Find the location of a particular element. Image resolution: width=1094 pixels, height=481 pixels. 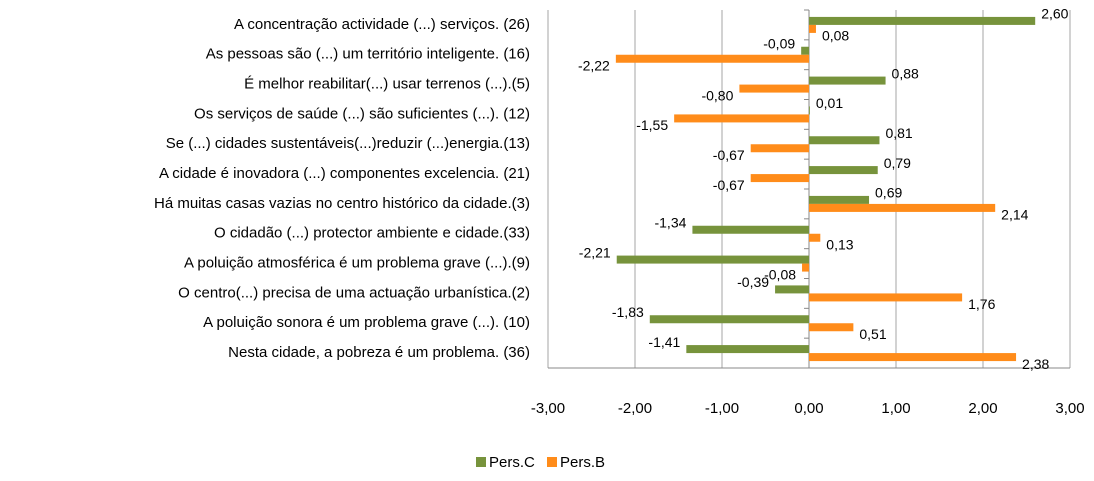

data-label: 2,60 is located at coordinates (1054, 14).